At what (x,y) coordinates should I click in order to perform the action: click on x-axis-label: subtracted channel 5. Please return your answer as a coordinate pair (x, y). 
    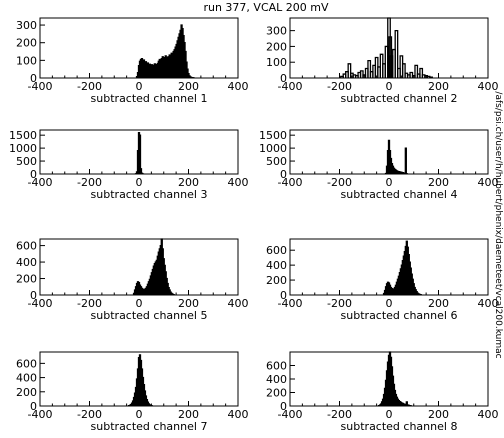
    Looking at the image, I should click on (149, 315).